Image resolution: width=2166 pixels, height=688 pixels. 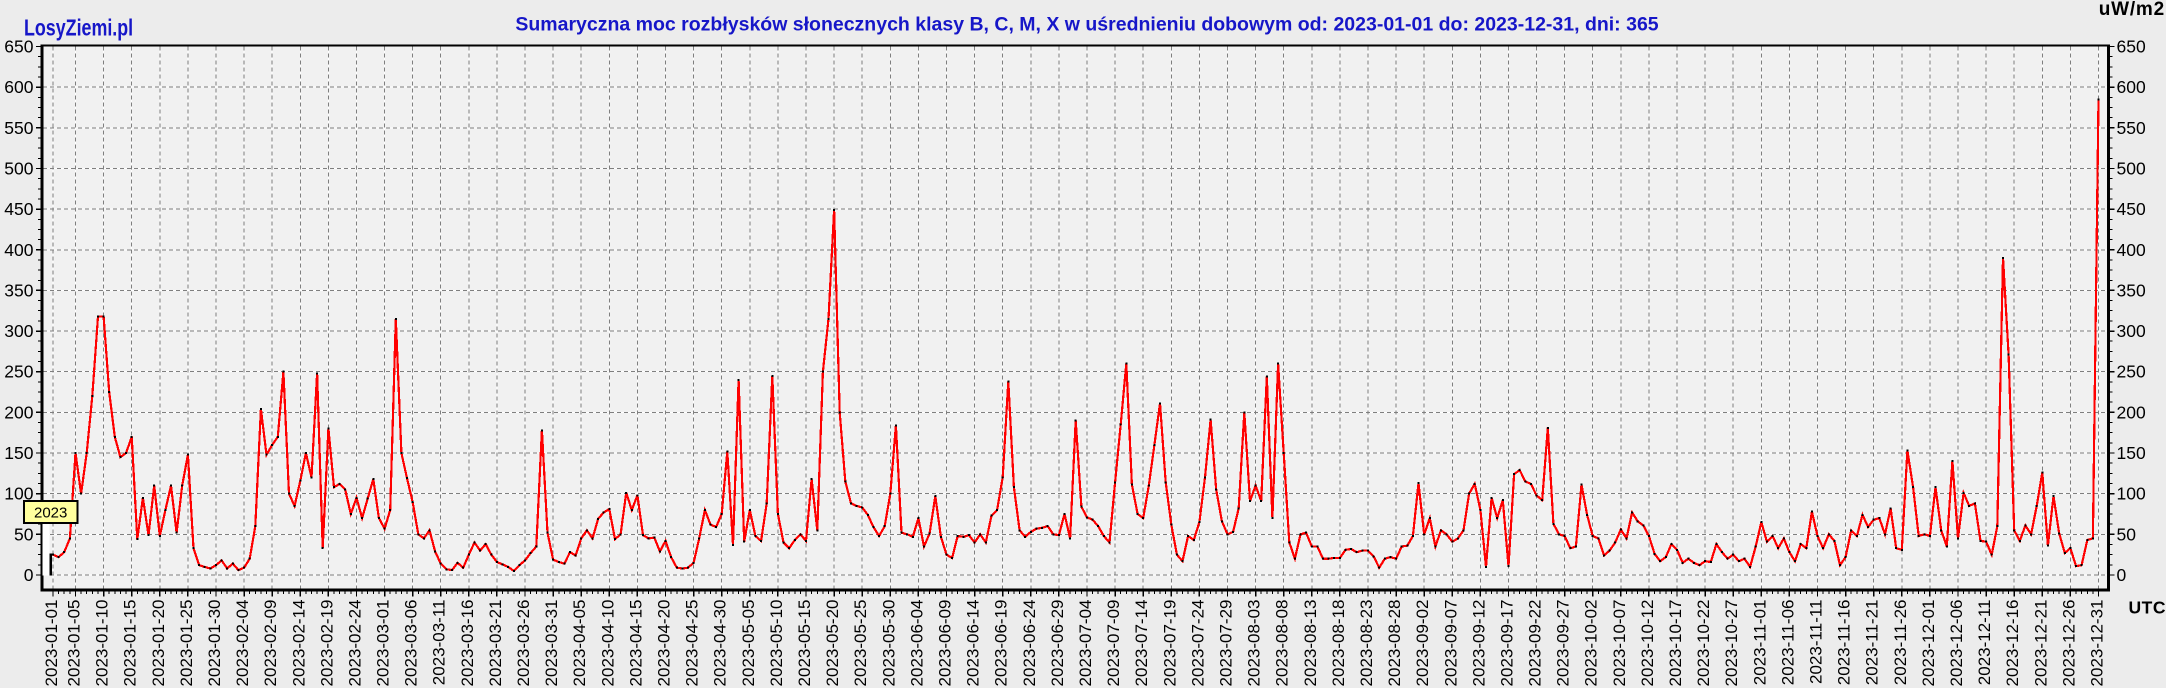 What do you see at coordinates (383, 643) in the screenshot?
I see `svg-text: 2023-03-01` at bounding box center [383, 643].